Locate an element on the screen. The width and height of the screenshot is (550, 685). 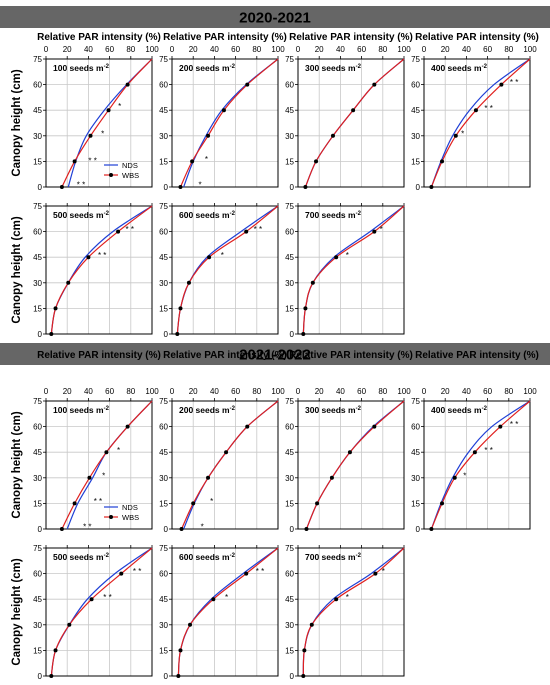
x-tick-label: 100 is located at coordinates (152, 391).